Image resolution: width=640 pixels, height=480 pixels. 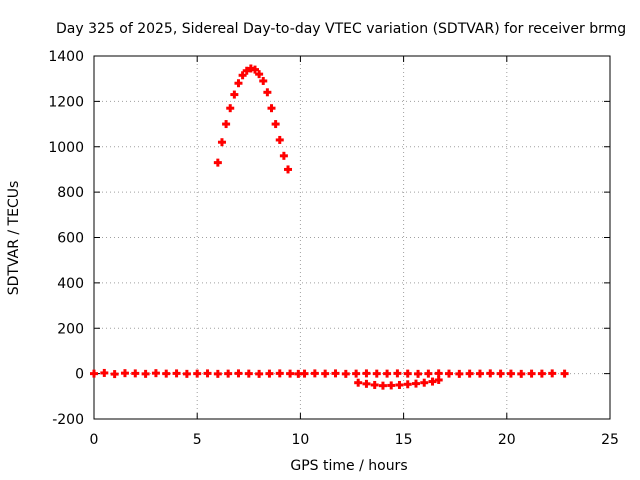 I want to click on y-tick-label: -200, so click(x=68, y=420).